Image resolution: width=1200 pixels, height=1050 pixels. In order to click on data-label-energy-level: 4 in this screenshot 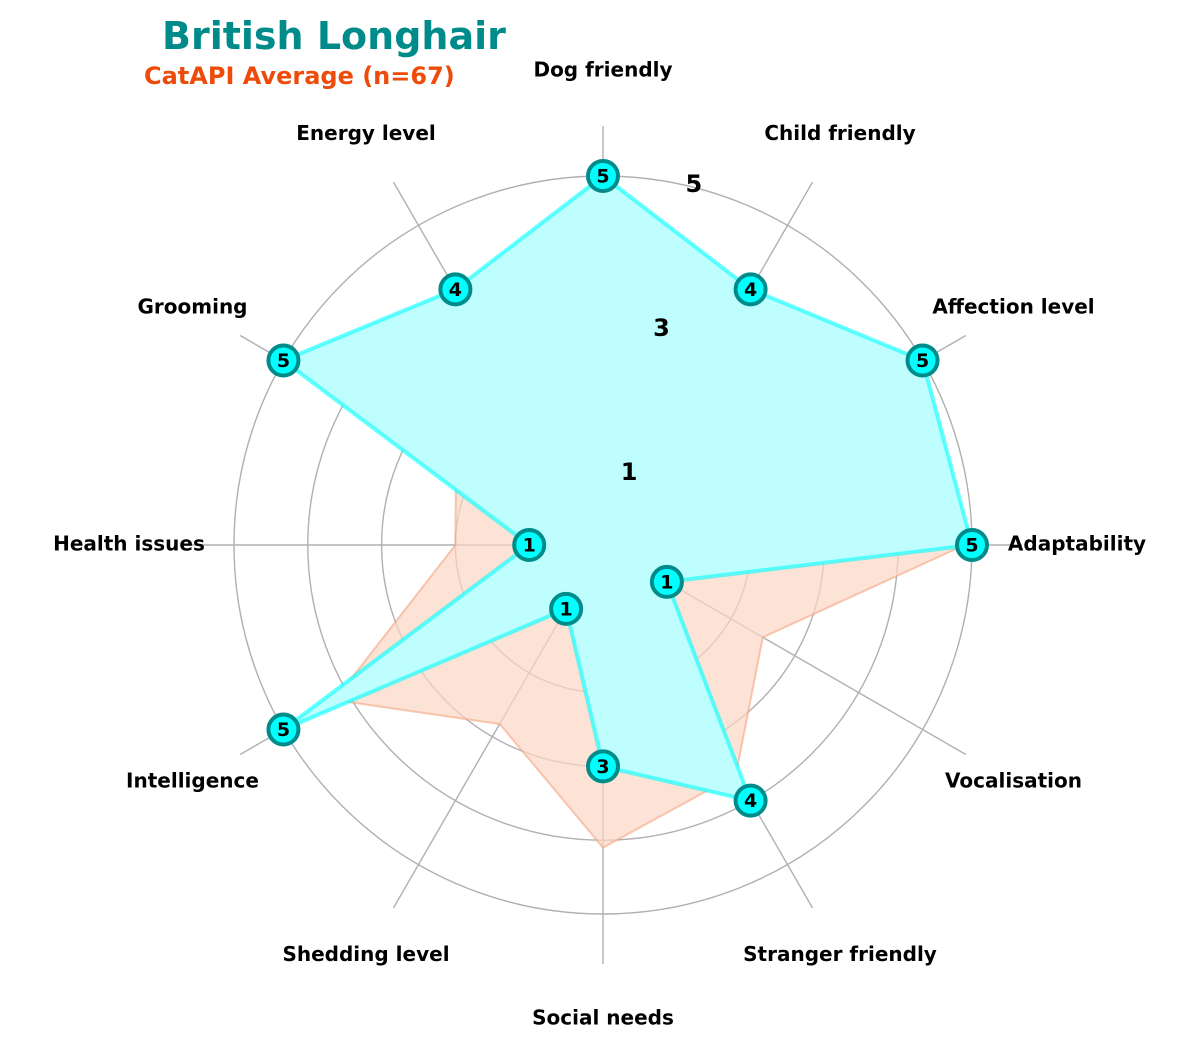, I will do `click(455, 290)`.